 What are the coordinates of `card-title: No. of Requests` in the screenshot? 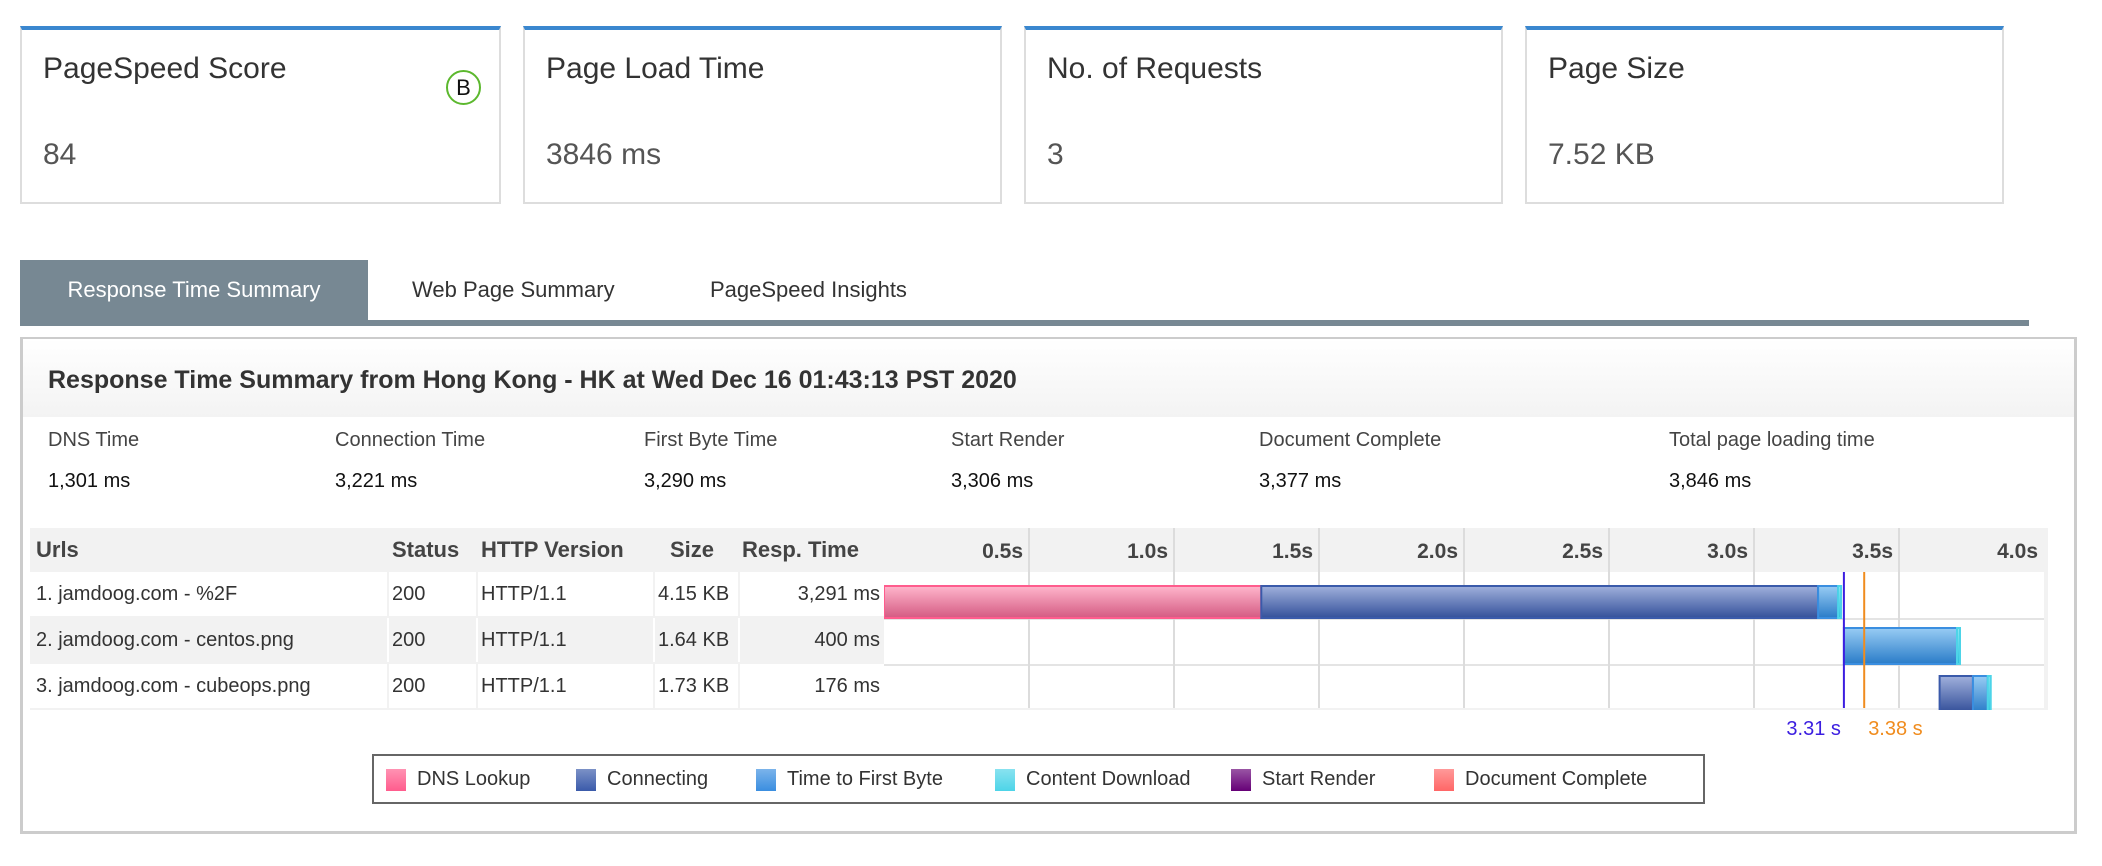 It's located at (1155, 68).